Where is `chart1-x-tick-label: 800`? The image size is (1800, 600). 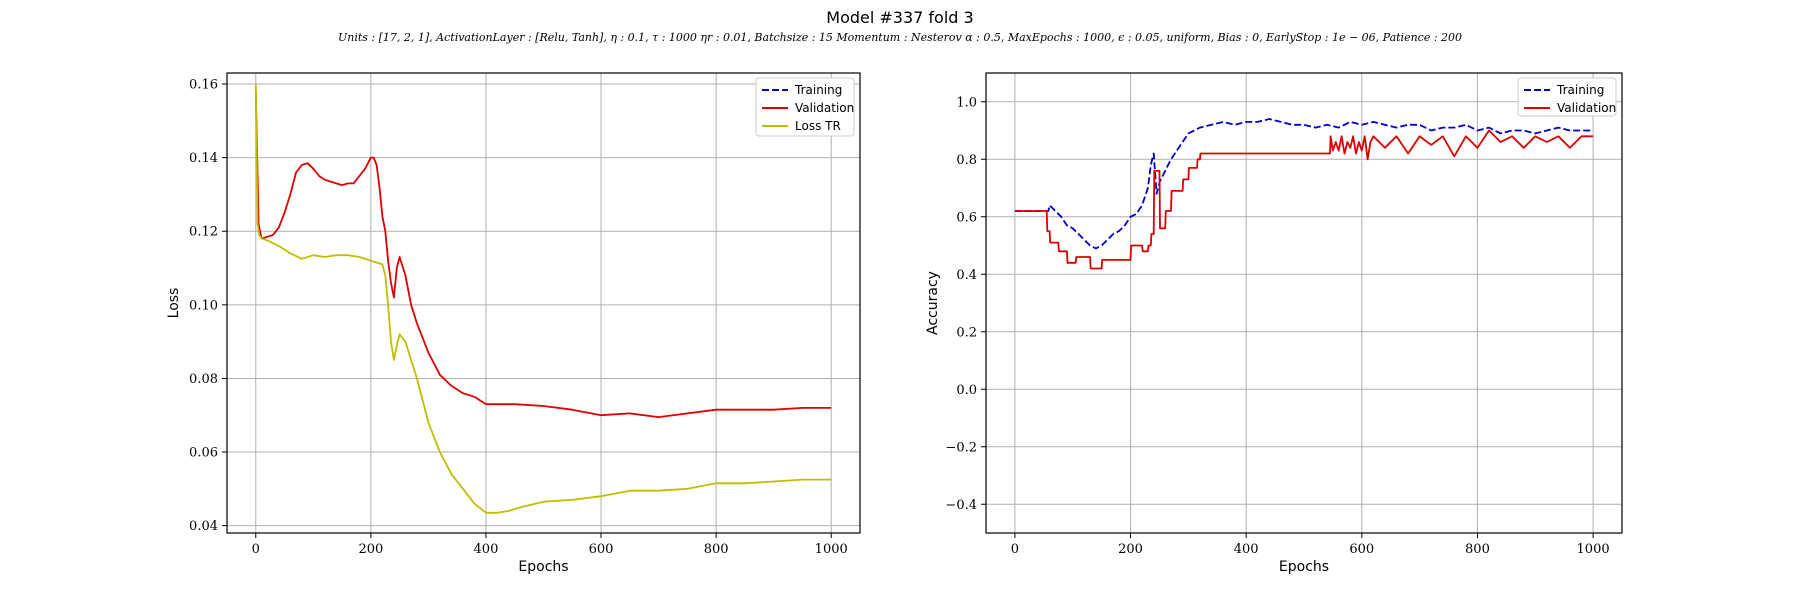
chart1-x-tick-label: 800 is located at coordinates (716, 549).